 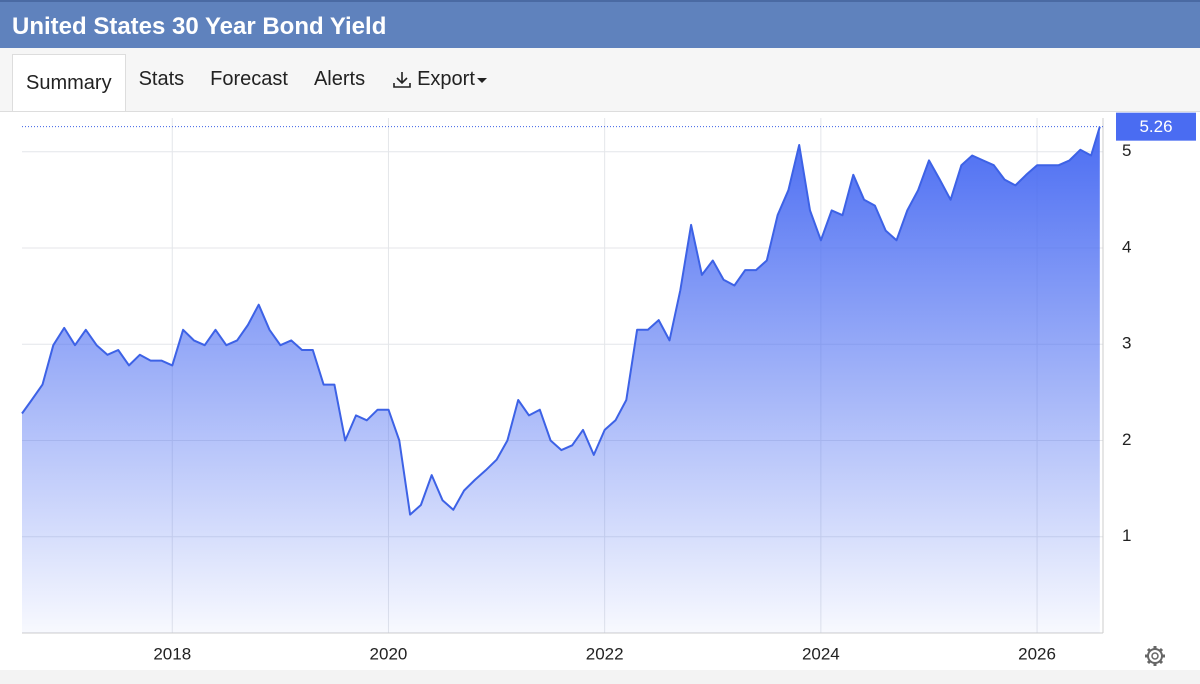 I want to click on title: United States 30 Year Bond Yield, so click(x=199, y=26).